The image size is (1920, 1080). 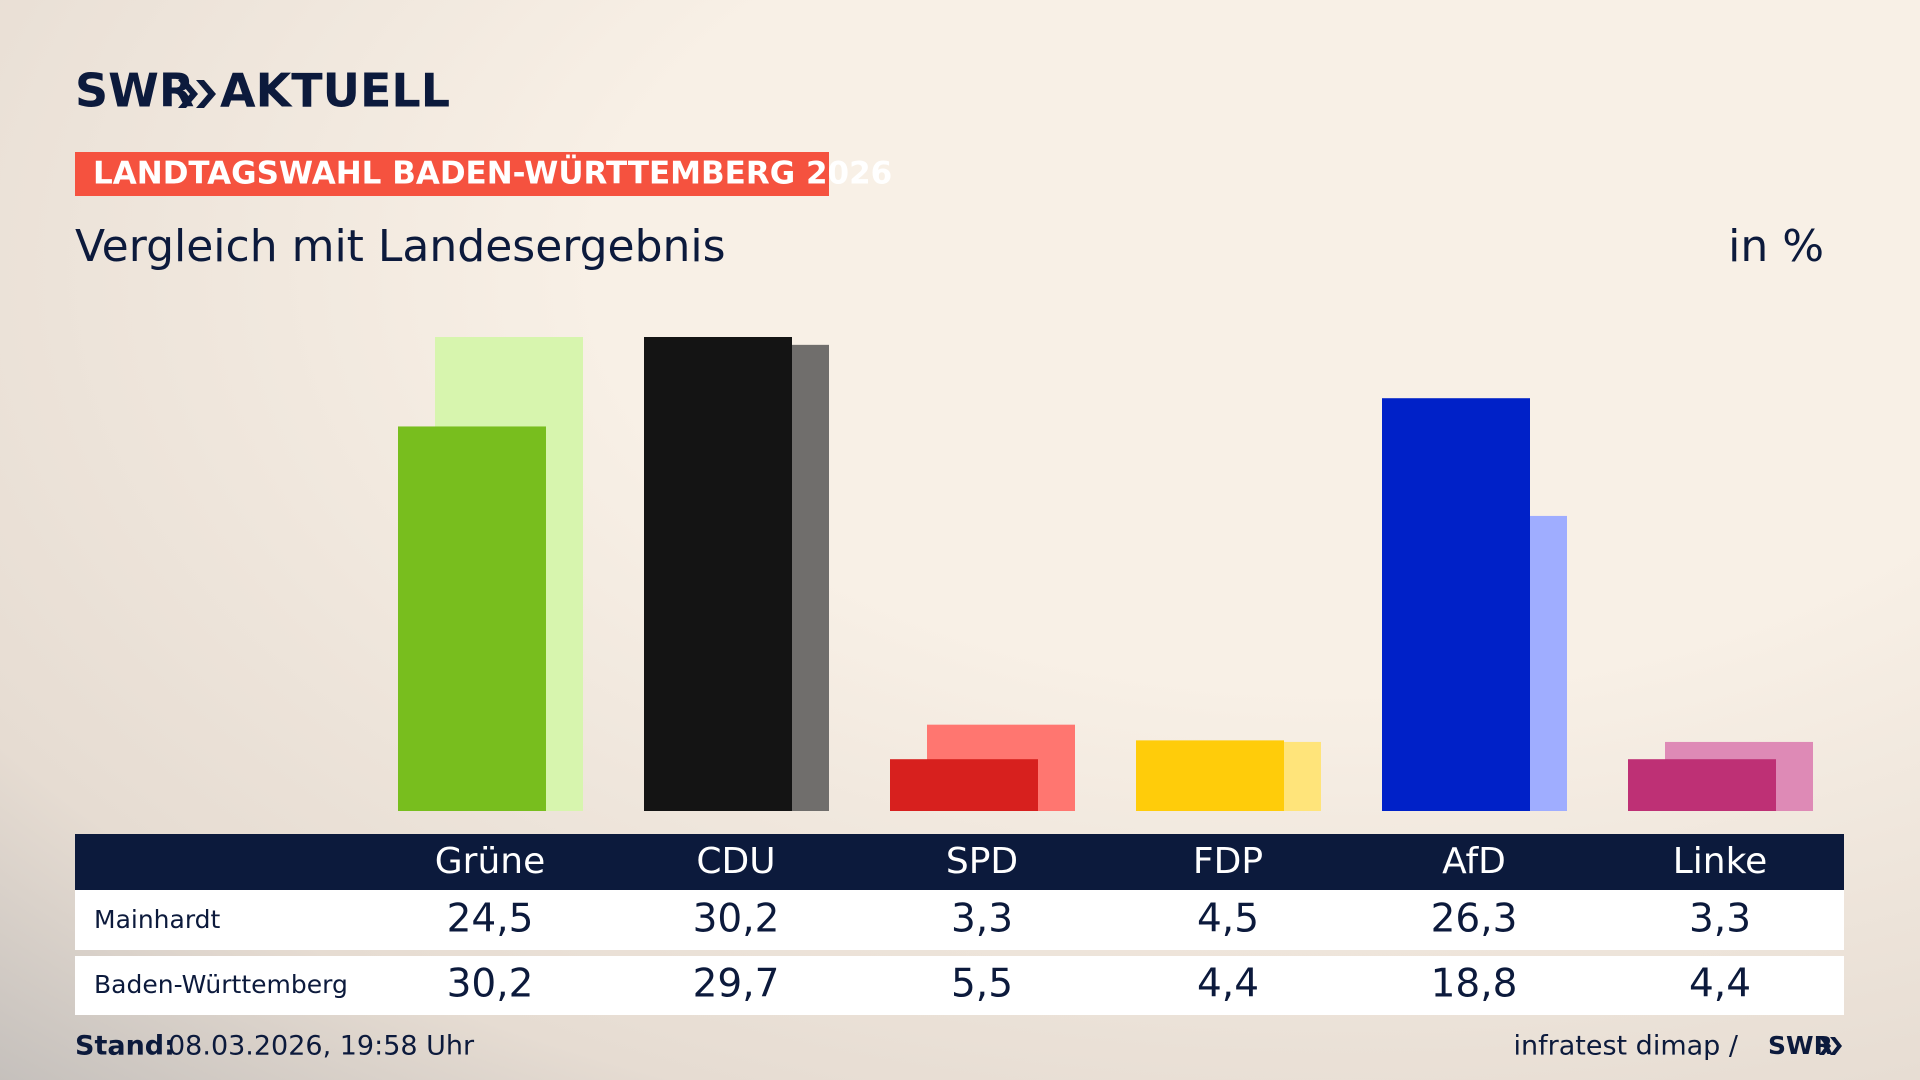 What do you see at coordinates (490, 861) in the screenshot?
I see `category-label: Grüne` at bounding box center [490, 861].